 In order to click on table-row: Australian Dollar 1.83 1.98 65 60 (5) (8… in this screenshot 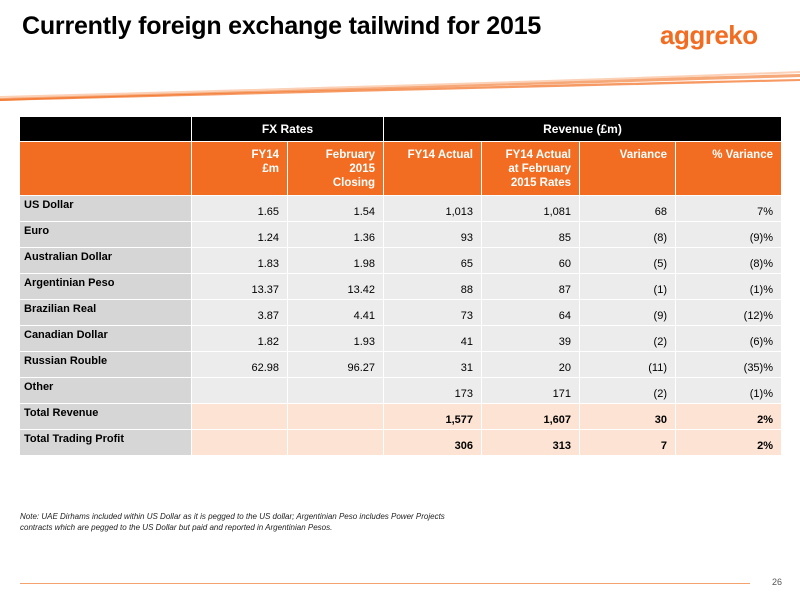, I will do `click(401, 261)`.